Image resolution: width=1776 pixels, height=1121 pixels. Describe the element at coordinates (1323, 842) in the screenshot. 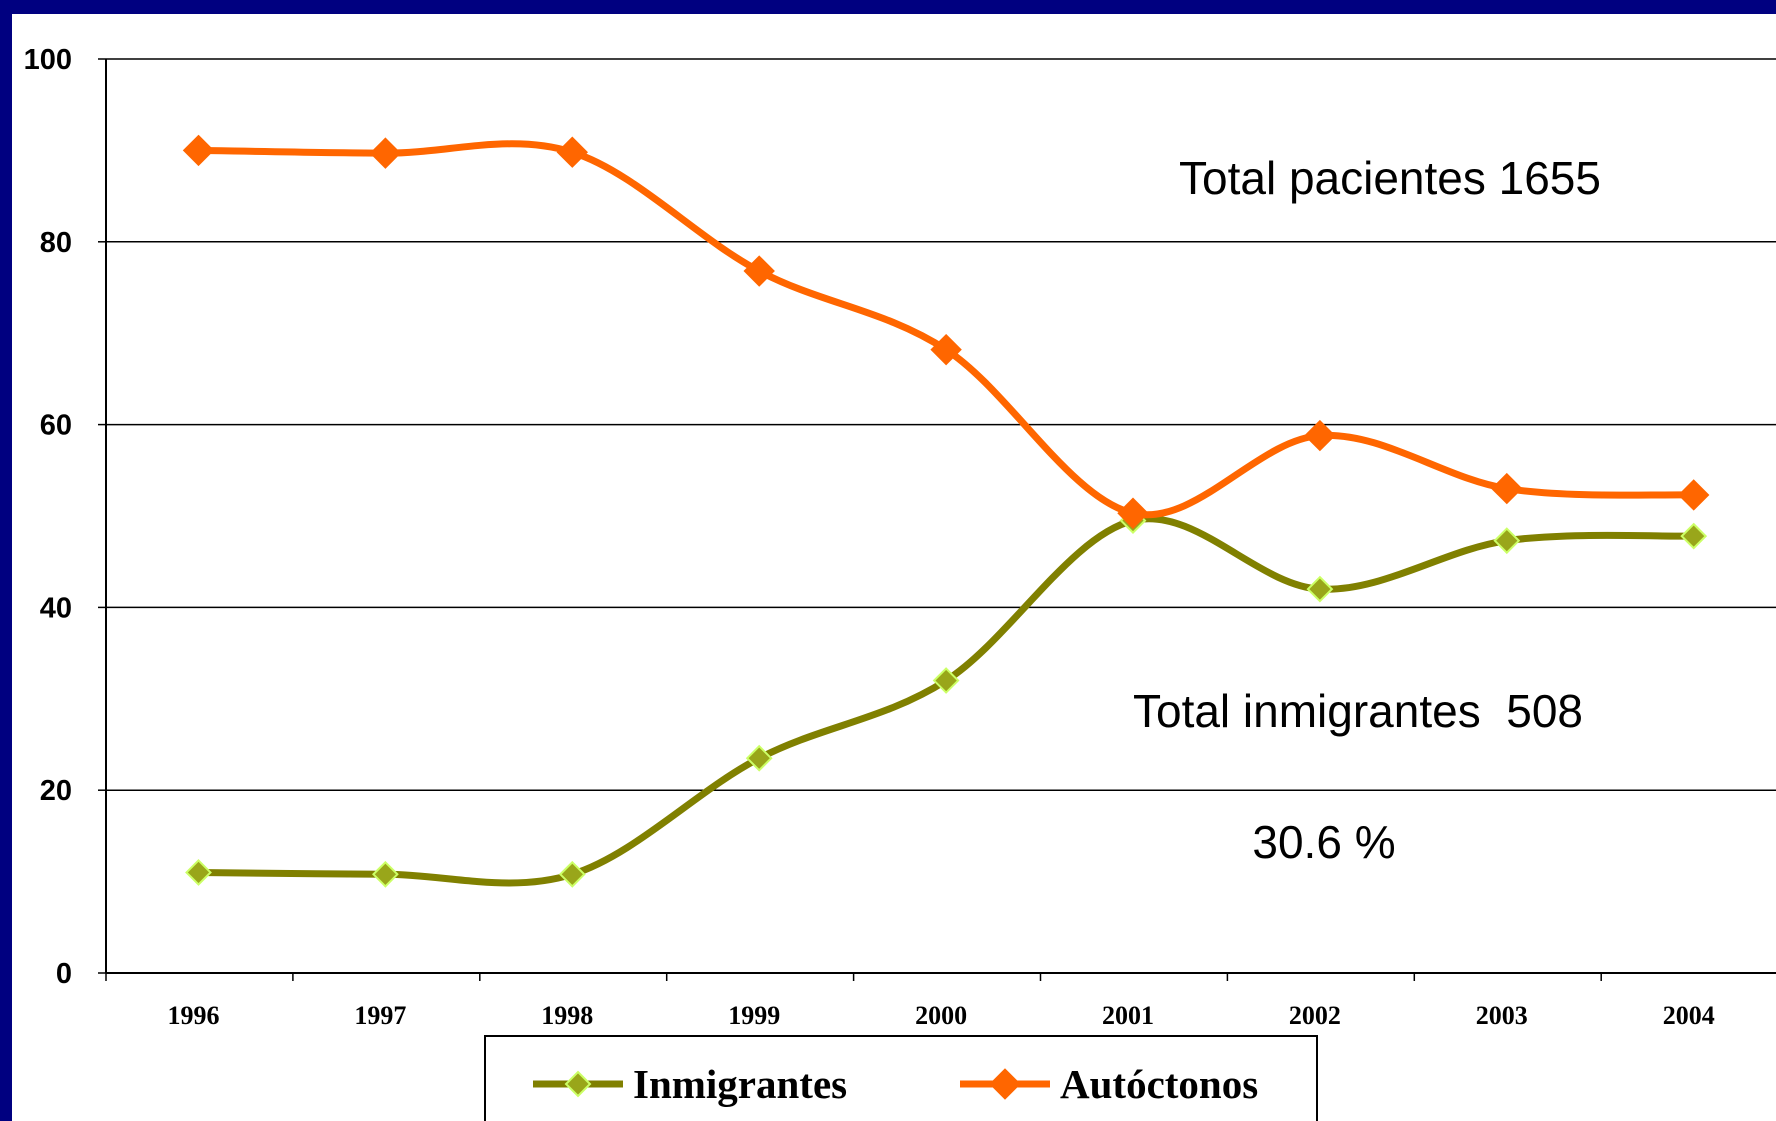

I see `annotation-percentage: 30.6 %` at that location.